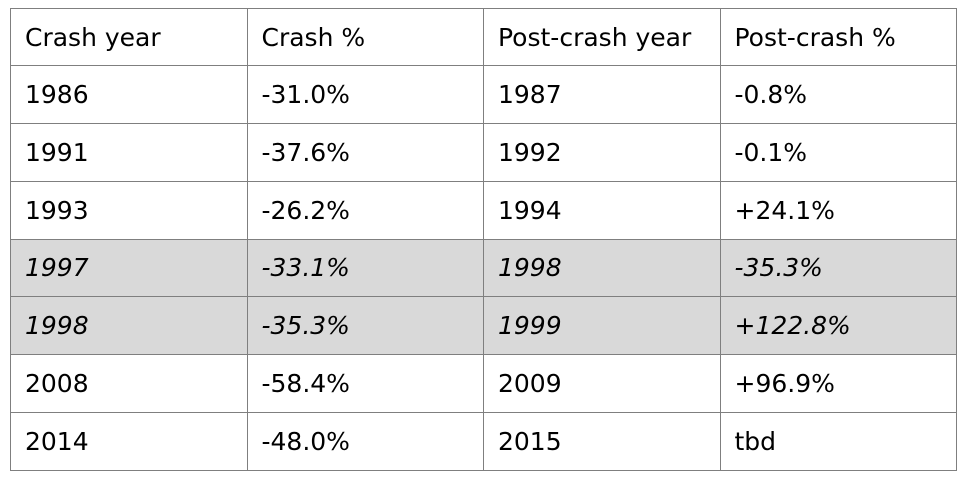  What do you see at coordinates (838, 152) in the screenshot?
I see `table-cell: -0.1%` at bounding box center [838, 152].